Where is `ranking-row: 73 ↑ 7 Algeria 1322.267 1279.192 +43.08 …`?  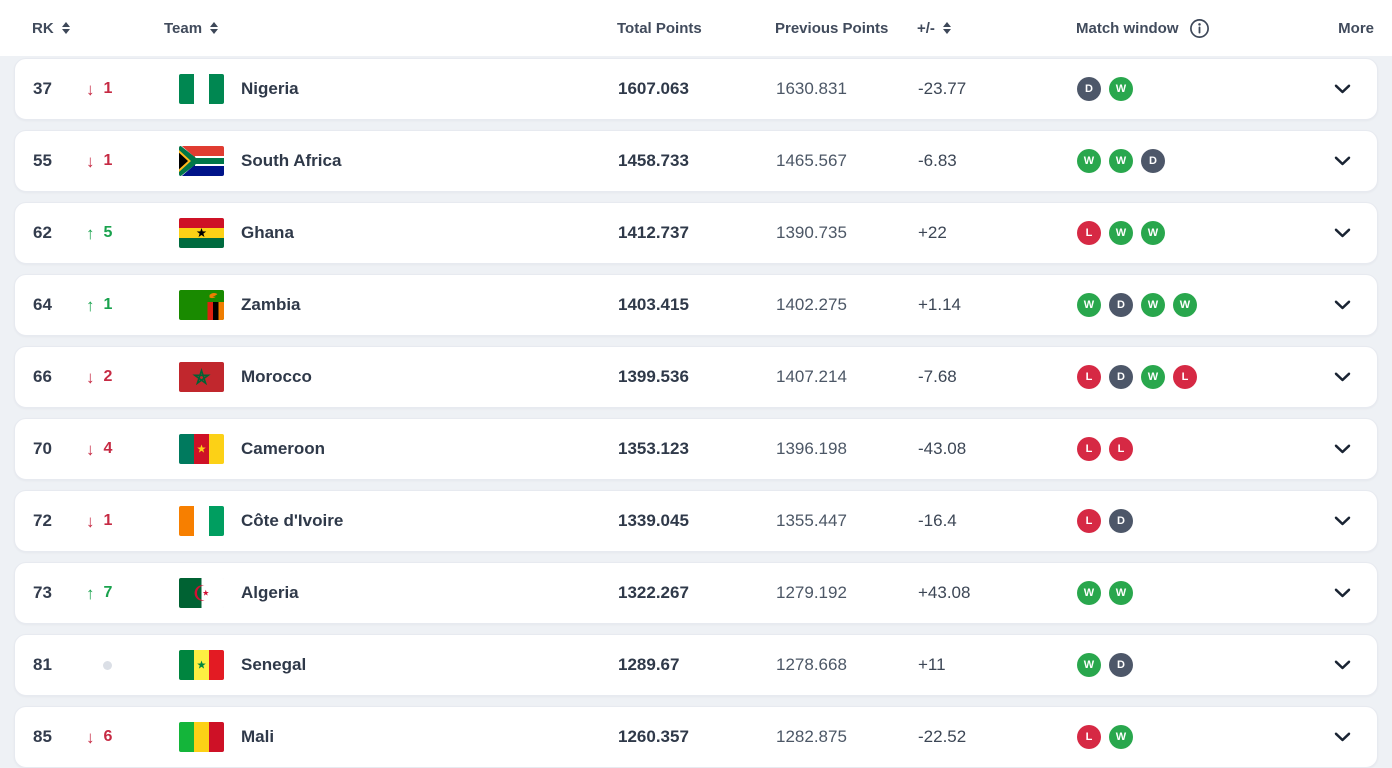 ranking-row: 73 ↑ 7 Algeria 1322.267 1279.192 +43.08 … is located at coordinates (696, 593).